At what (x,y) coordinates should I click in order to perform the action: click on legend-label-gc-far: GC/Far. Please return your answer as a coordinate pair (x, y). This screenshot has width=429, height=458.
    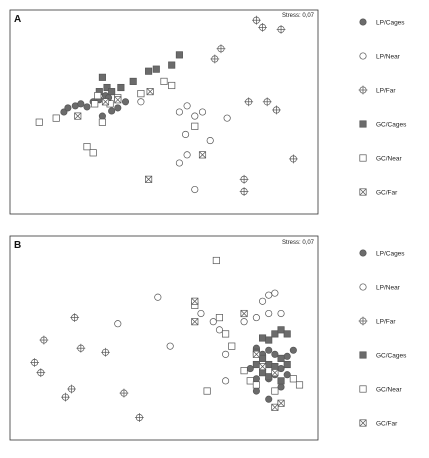
    Looking at the image, I should click on (387, 192).